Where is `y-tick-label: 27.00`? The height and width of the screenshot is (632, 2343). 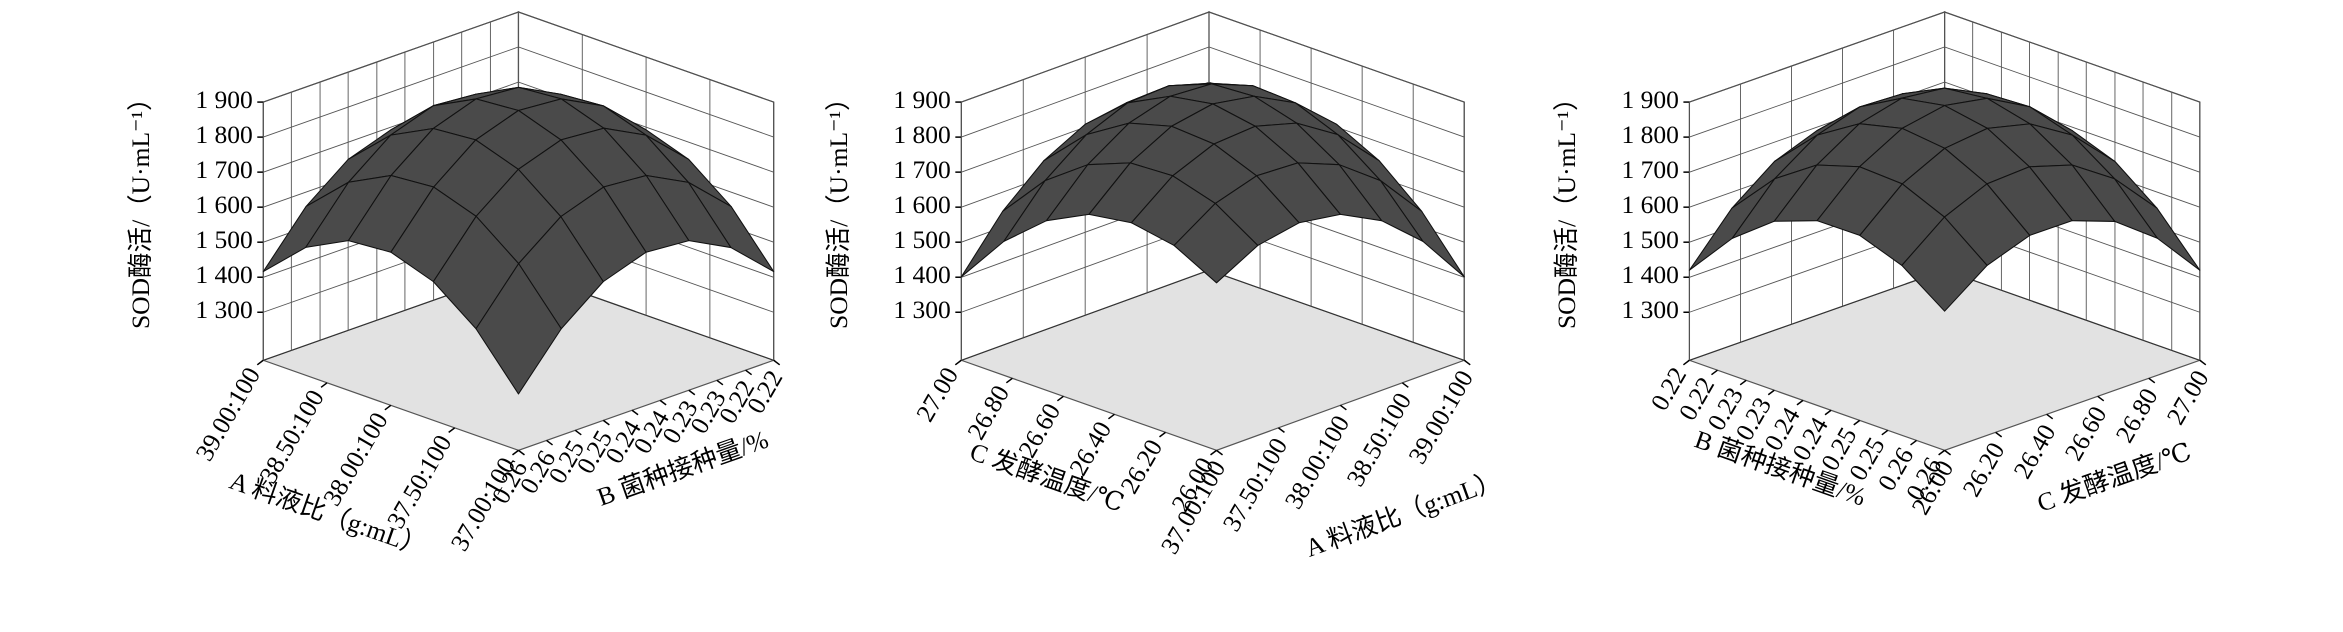 y-tick-label: 27.00 is located at coordinates (2188, 397).